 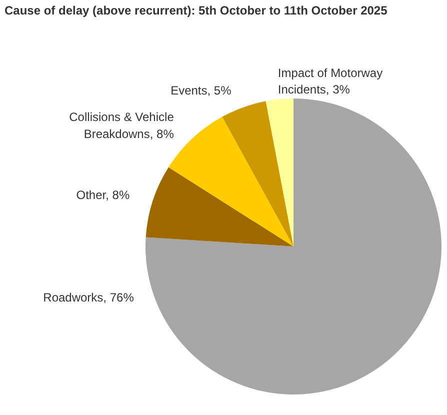 I want to click on slice-label: Roadworks, 76%, so click(x=88, y=297).